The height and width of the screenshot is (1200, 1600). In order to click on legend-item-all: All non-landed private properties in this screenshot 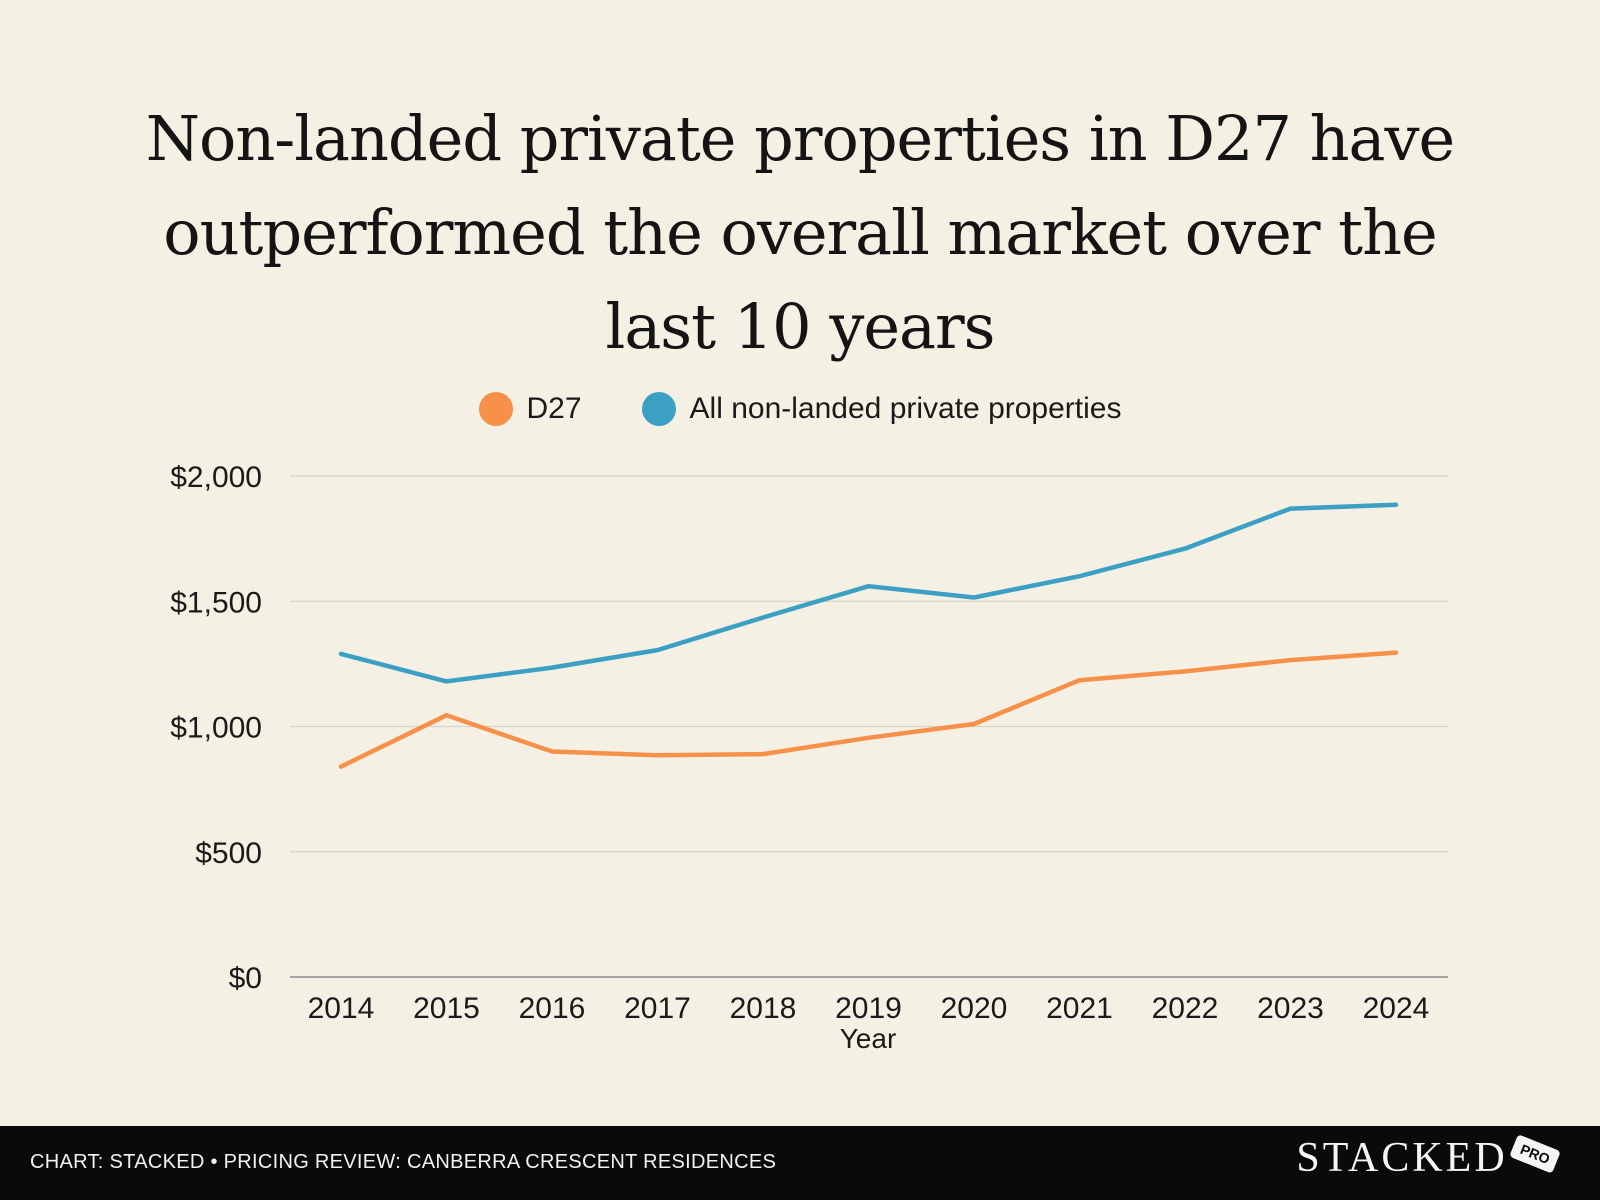, I will do `click(881, 409)`.